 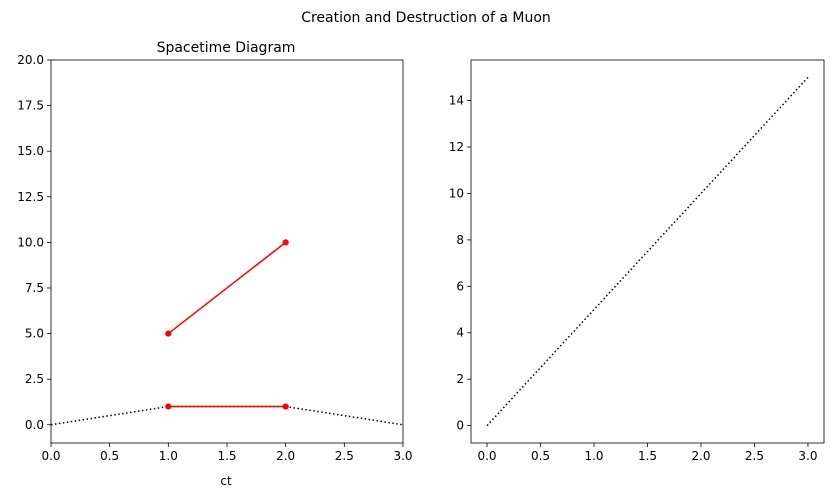 What do you see at coordinates (456, 147) in the screenshot?
I see `y-tick-label: 12` at bounding box center [456, 147].